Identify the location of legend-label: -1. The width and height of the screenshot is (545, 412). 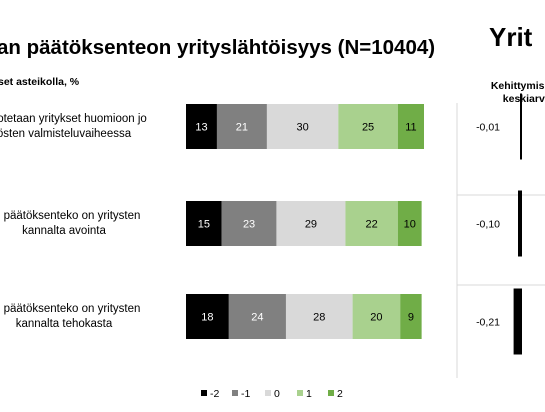
(245, 394).